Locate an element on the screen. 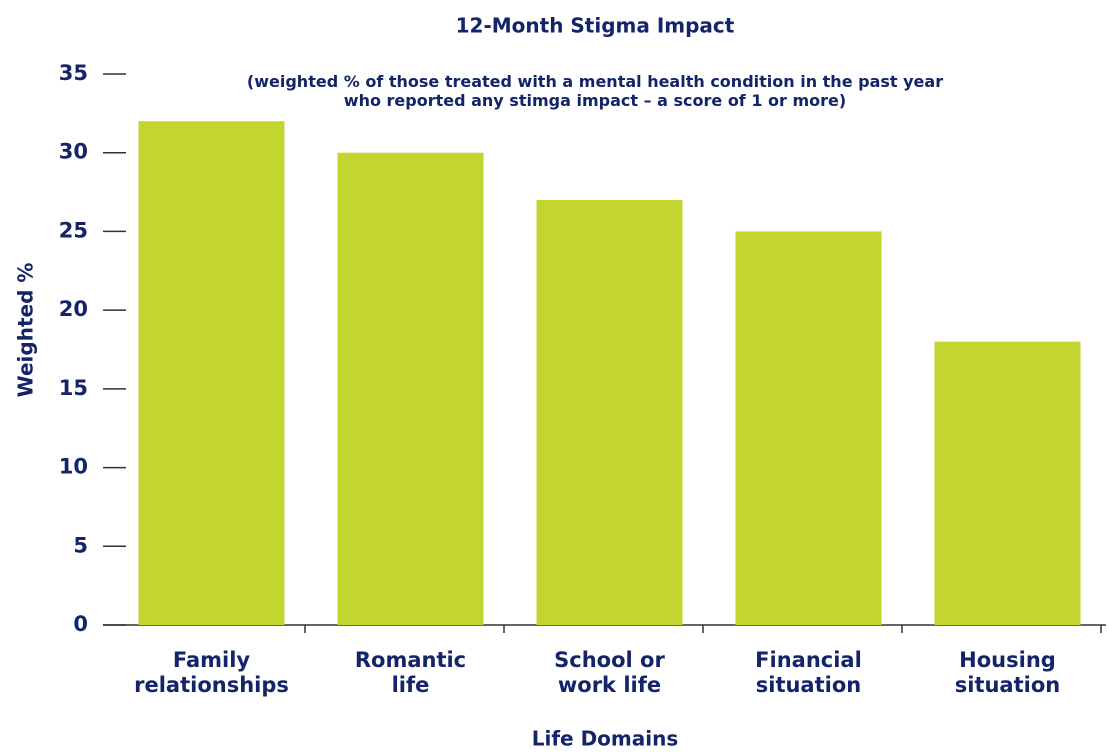 The image size is (1109, 753). x-tick-label: School or work life is located at coordinates (609, 673).